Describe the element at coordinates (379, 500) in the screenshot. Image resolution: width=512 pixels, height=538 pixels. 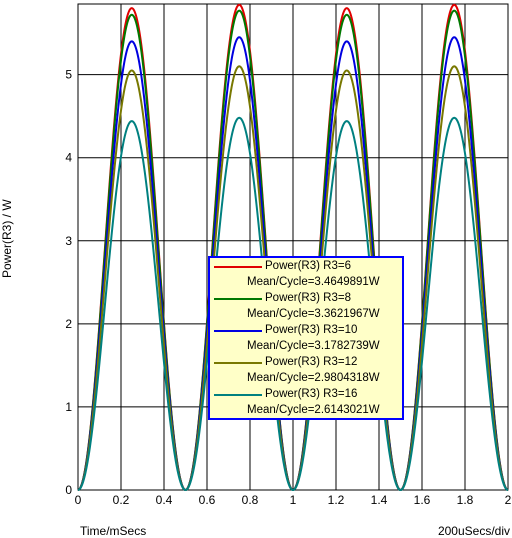
I see `x-tick-label: 1.4` at that location.